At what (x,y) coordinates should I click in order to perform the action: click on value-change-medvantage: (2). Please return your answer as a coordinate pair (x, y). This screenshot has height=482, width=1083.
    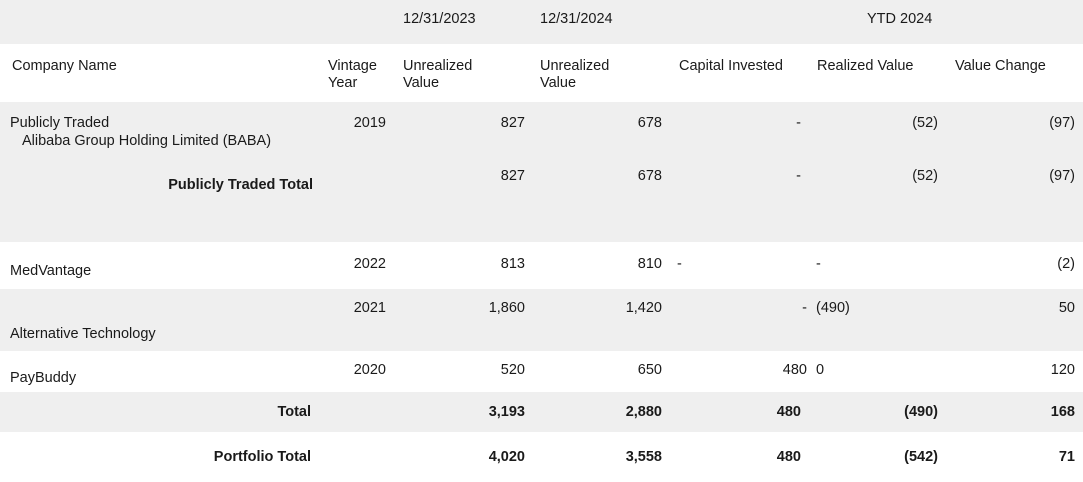
    Looking at the image, I should click on (1066, 264).